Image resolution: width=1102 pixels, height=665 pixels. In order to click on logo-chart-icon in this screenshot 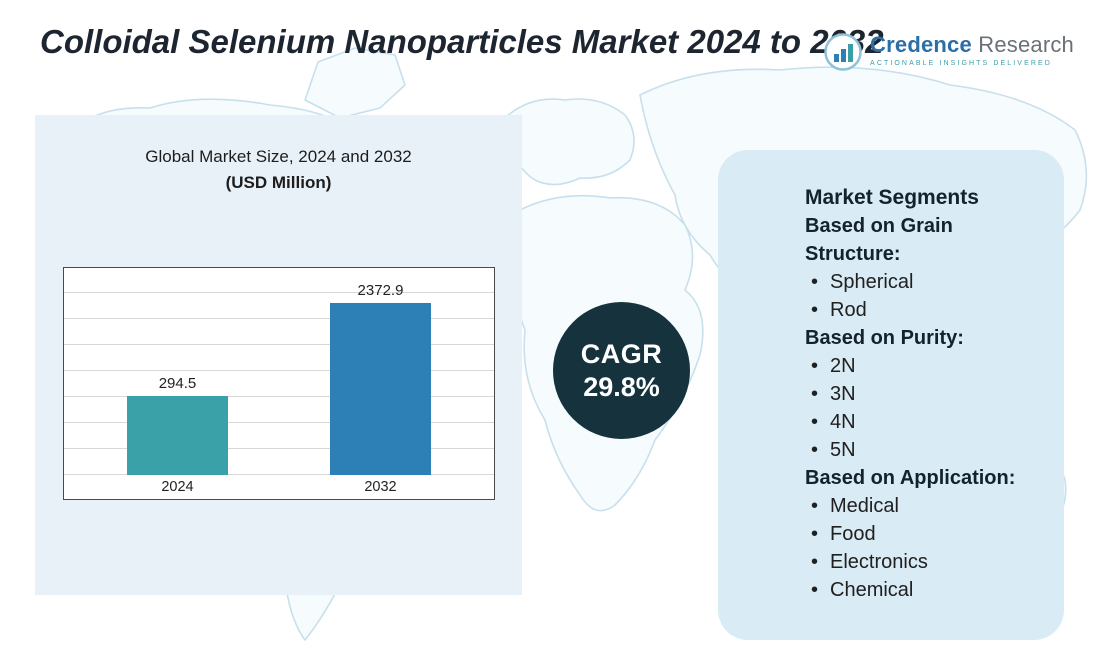, I will do `click(843, 54)`.